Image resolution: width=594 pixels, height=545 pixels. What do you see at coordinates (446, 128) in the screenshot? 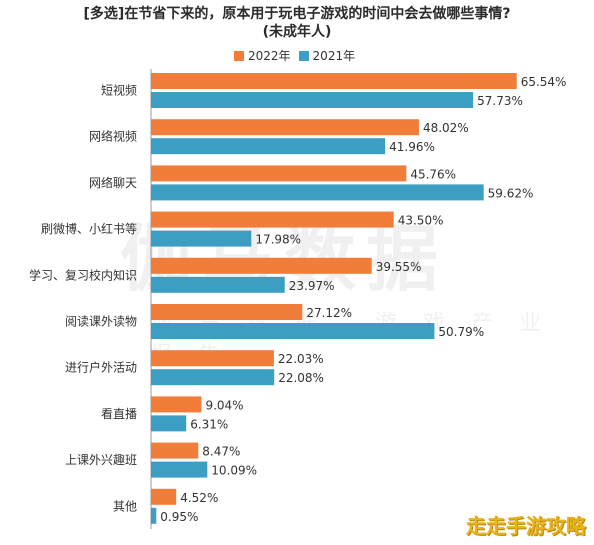
I see `value-label: 48.02%` at bounding box center [446, 128].